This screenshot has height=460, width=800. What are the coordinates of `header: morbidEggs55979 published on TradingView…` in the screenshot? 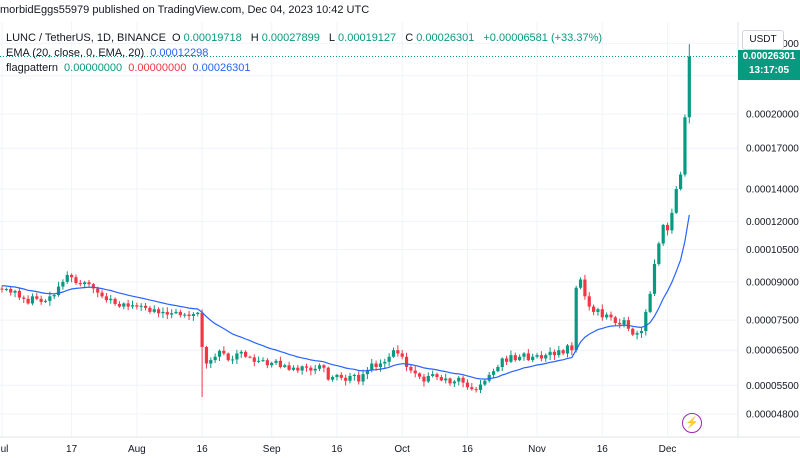 It's located at (400, 11).